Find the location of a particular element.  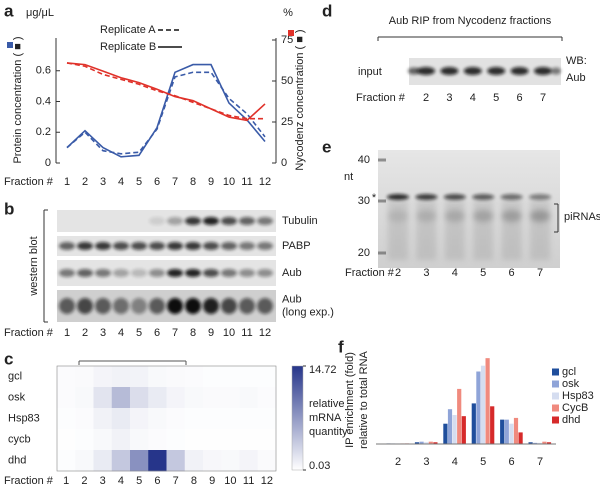

panel-label: f is located at coordinates (341, 346).